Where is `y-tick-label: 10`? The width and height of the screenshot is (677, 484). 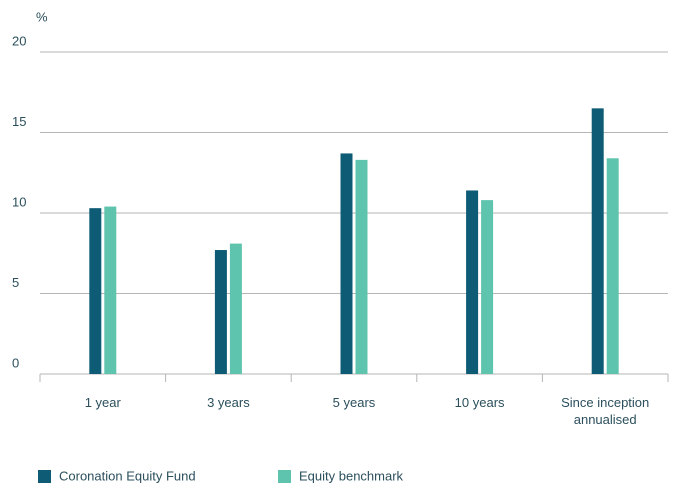 y-tick-label: 10 is located at coordinates (19, 201).